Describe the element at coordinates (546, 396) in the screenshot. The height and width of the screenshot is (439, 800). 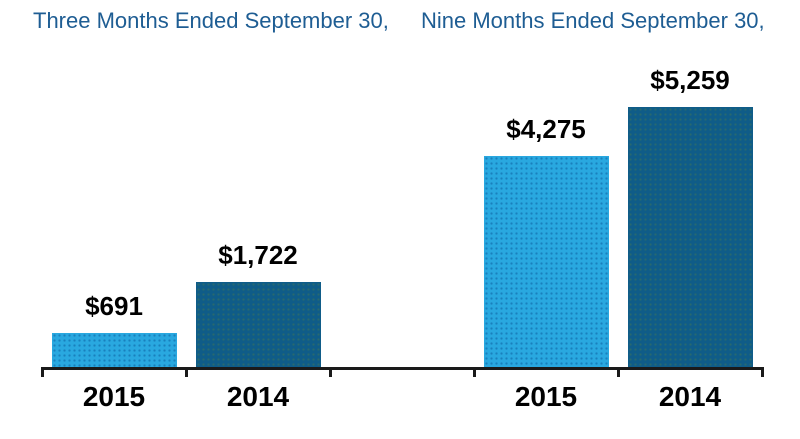
I see `year-label-2015-nine-months: 2015` at that location.